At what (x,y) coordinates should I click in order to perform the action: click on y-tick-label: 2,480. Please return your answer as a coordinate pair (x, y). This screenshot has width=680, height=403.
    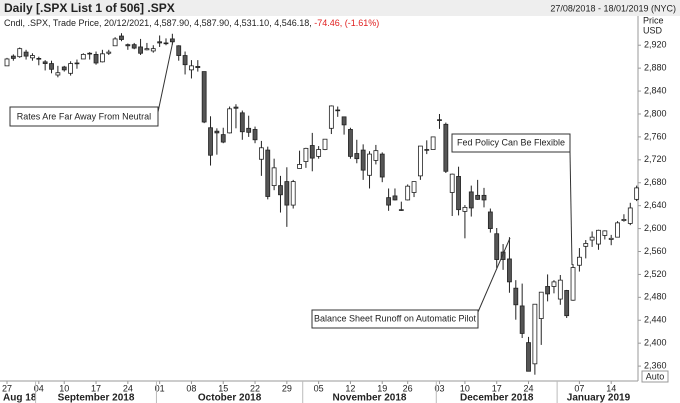
    Looking at the image, I should click on (655, 297).